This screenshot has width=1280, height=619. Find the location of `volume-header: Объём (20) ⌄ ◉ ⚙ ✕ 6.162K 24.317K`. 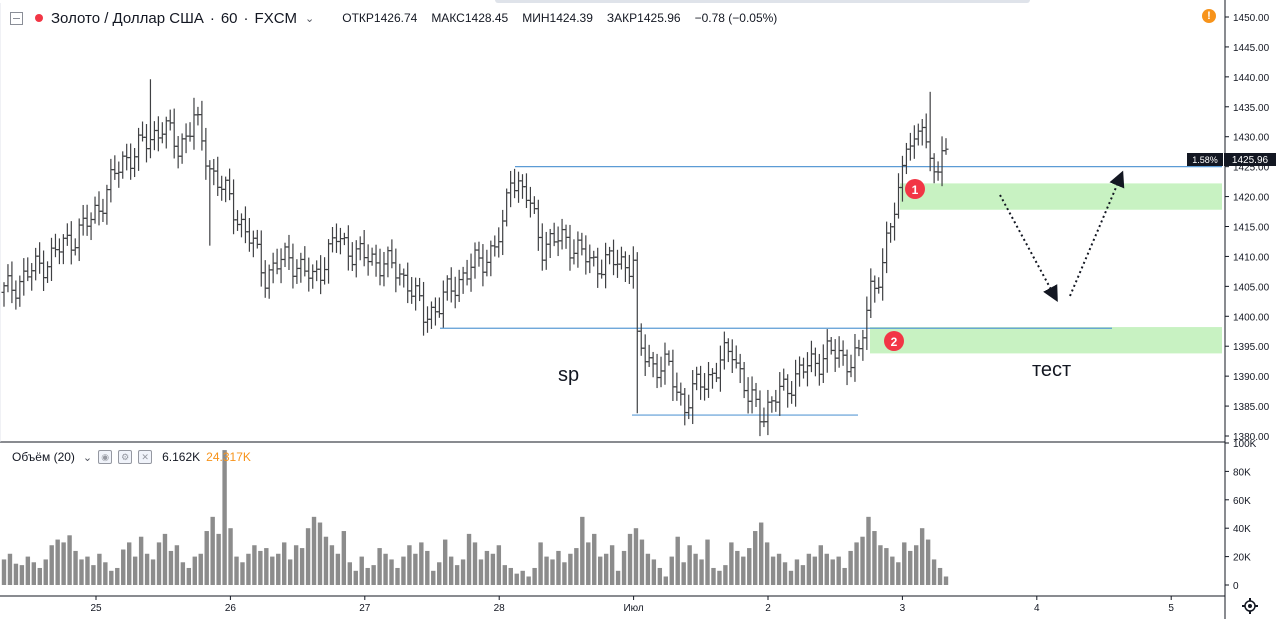

volume-header: Объём (20) ⌄ ◉ ⚙ ✕ 6.162K 24.317K is located at coordinates (131, 457).